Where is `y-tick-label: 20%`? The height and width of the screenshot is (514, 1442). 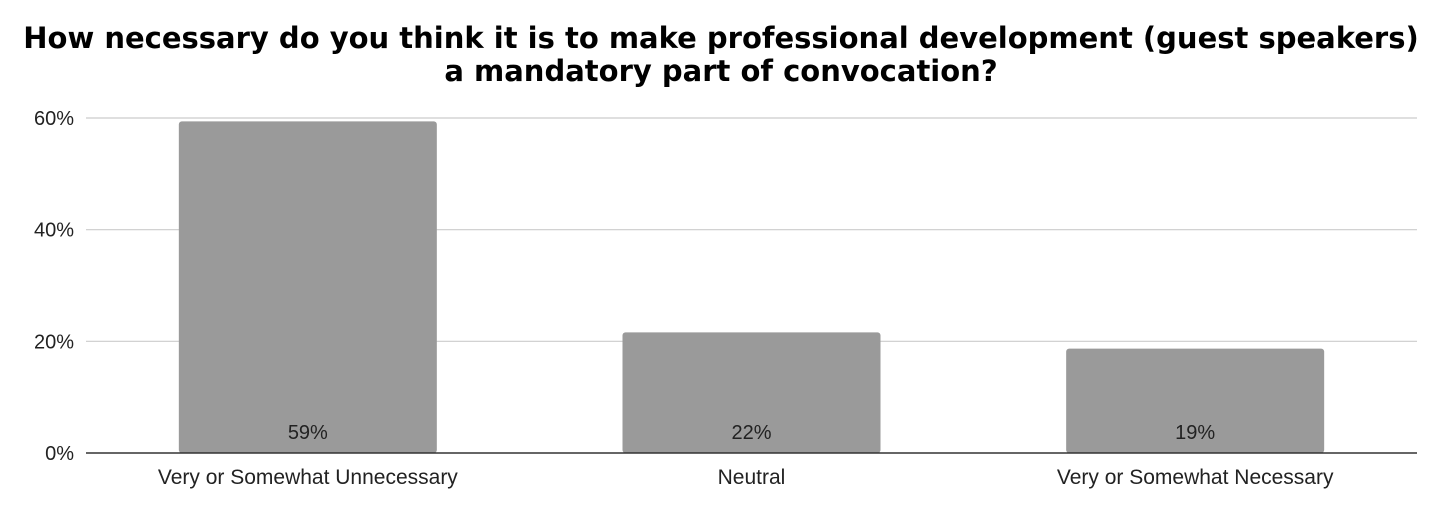
y-tick-label: 20% is located at coordinates (54, 342).